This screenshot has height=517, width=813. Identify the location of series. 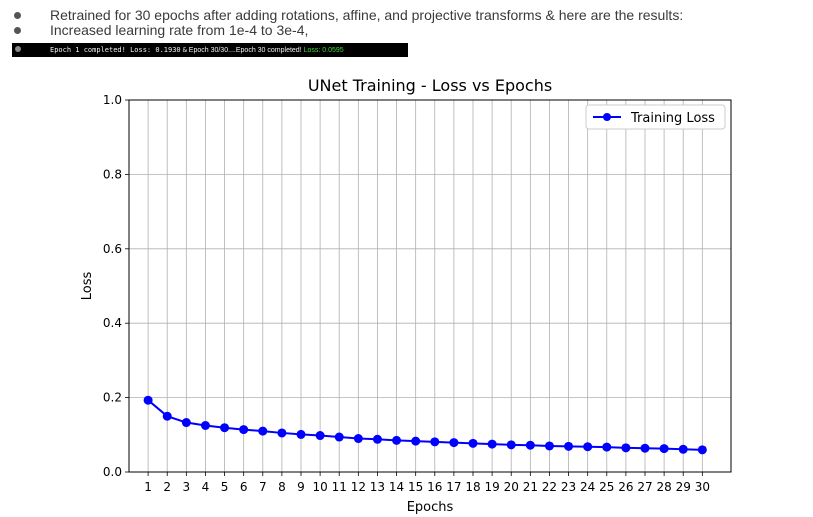
(425, 425).